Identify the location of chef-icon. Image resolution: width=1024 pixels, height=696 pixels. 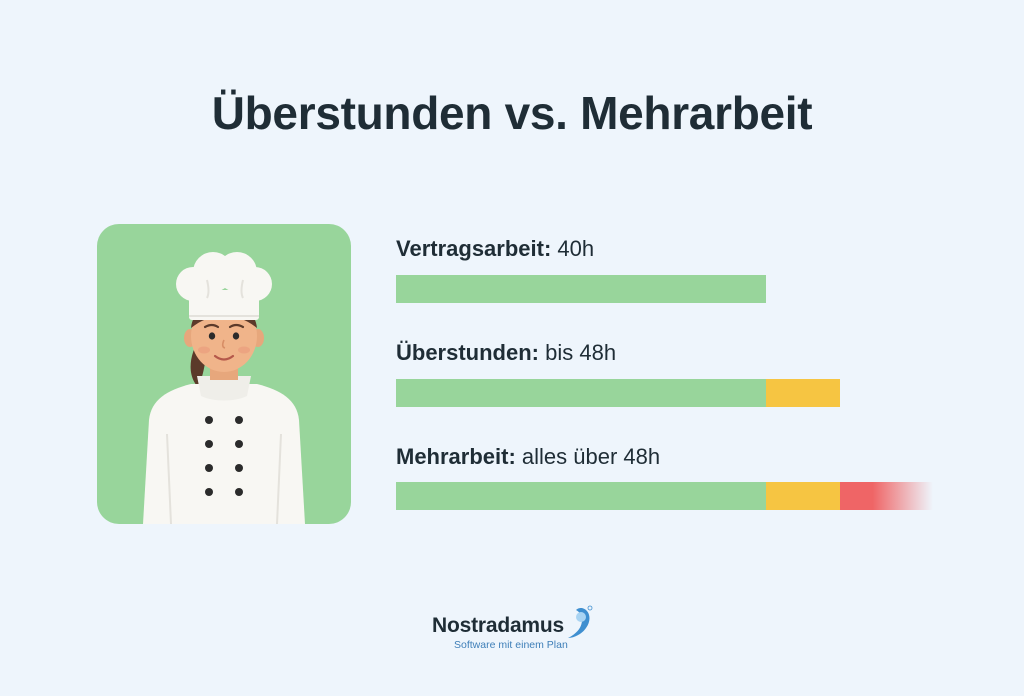
(224, 388).